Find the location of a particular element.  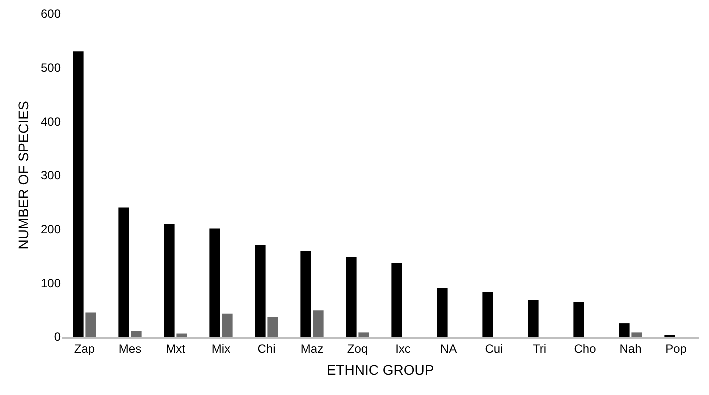

x-tick-label: Ixc is located at coordinates (403, 349).